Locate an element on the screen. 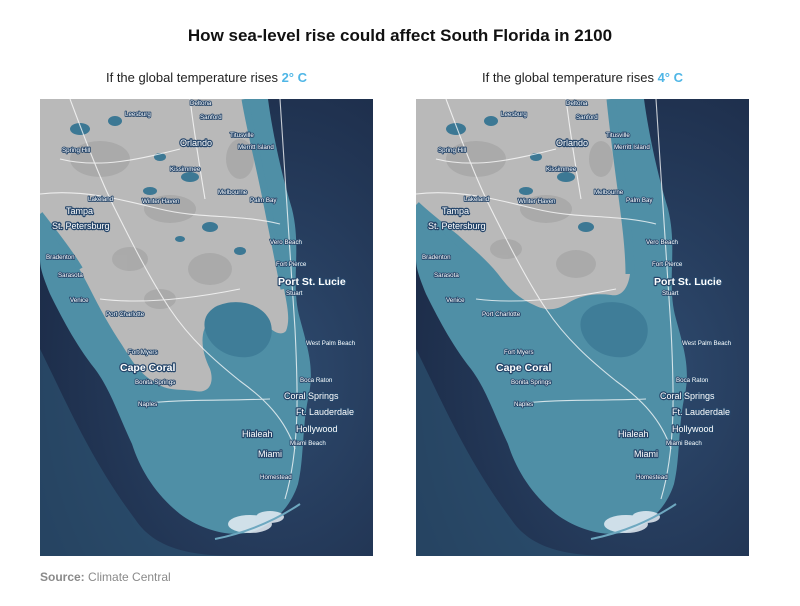 This screenshot has width=800, height=606. lakes is located at coordinates (158, 185).